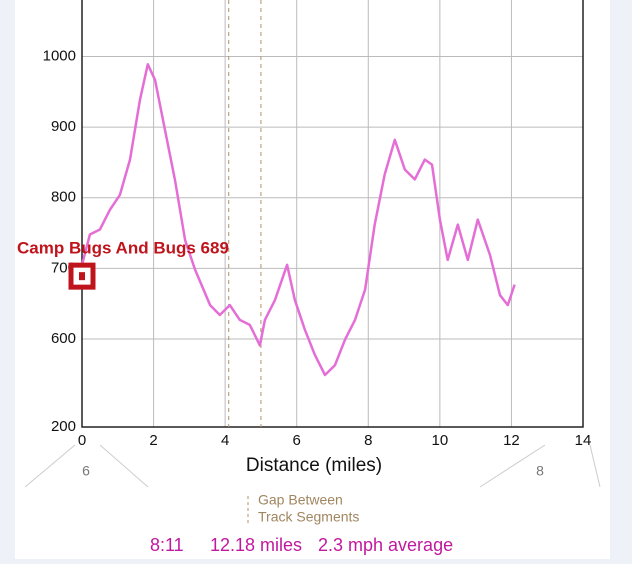  What do you see at coordinates (511, 440) in the screenshot?
I see `x-tick-label: 12` at bounding box center [511, 440].